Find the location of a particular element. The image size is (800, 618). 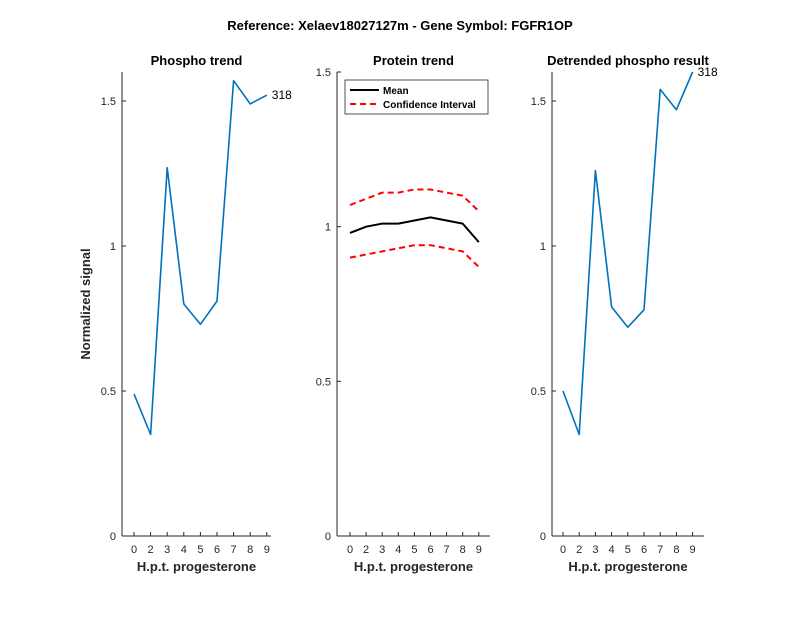

chart-title: Protein trend is located at coordinates (413, 60).